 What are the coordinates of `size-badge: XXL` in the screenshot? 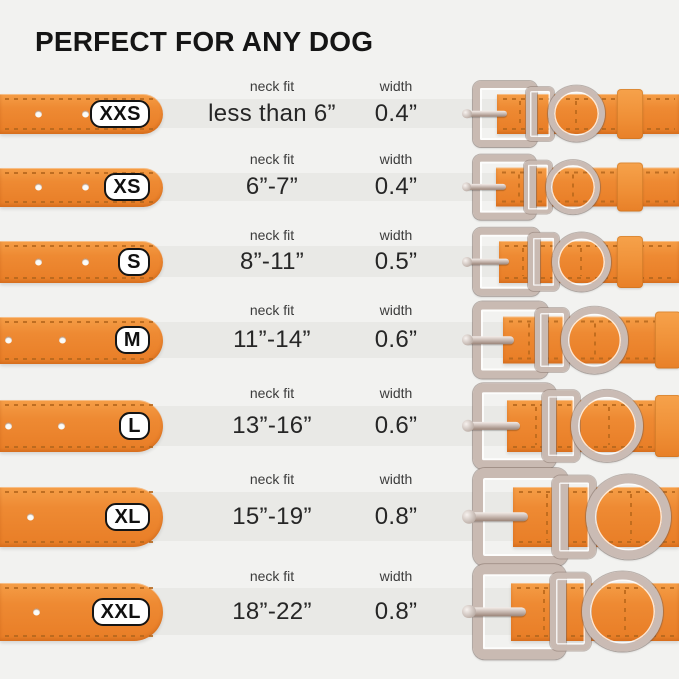 It's located at (120, 611).